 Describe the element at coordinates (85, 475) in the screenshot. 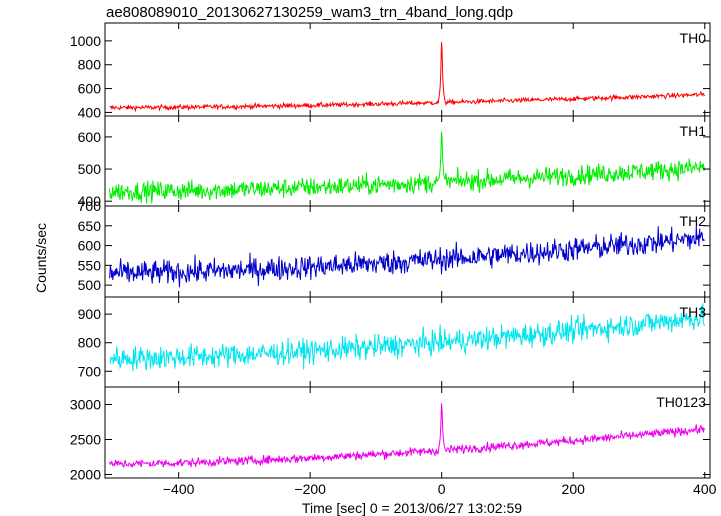

I see `y-tick-label: 2000` at that location.